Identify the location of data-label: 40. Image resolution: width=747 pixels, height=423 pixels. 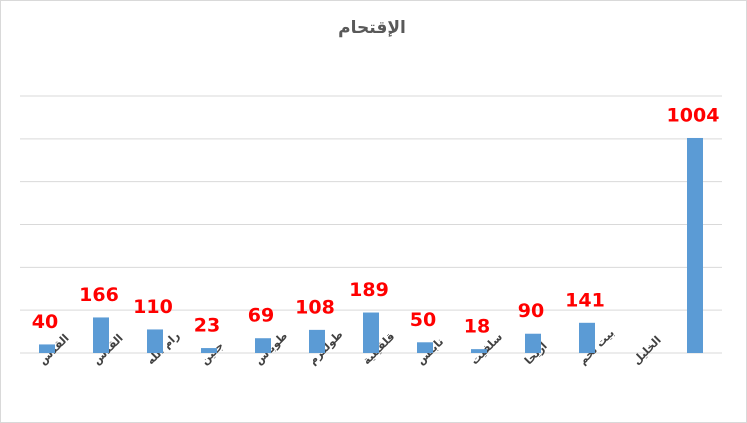
(45, 322).